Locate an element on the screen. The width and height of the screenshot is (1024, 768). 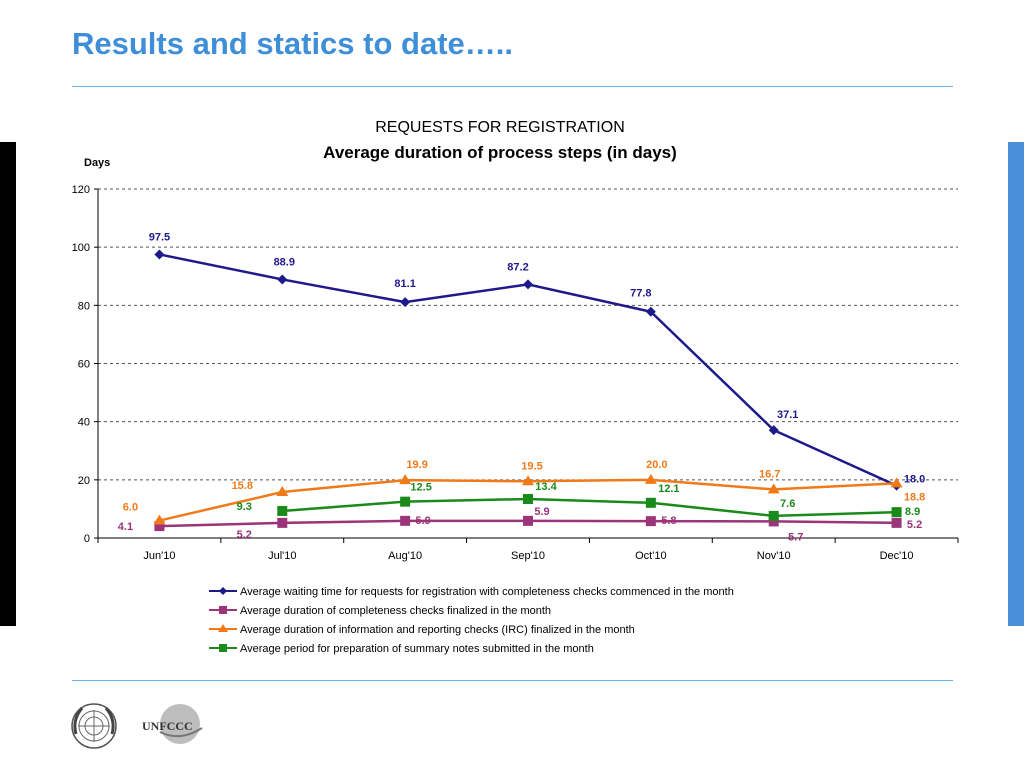
x-tick-label: Dec'10 is located at coordinates (897, 556).